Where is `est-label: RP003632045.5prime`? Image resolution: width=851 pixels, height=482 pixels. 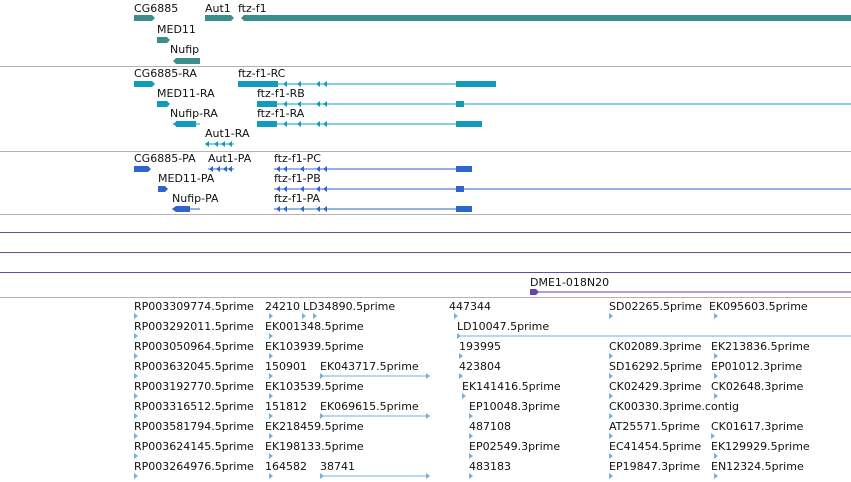
est-label: RP003632045.5prime is located at coordinates (194, 366).